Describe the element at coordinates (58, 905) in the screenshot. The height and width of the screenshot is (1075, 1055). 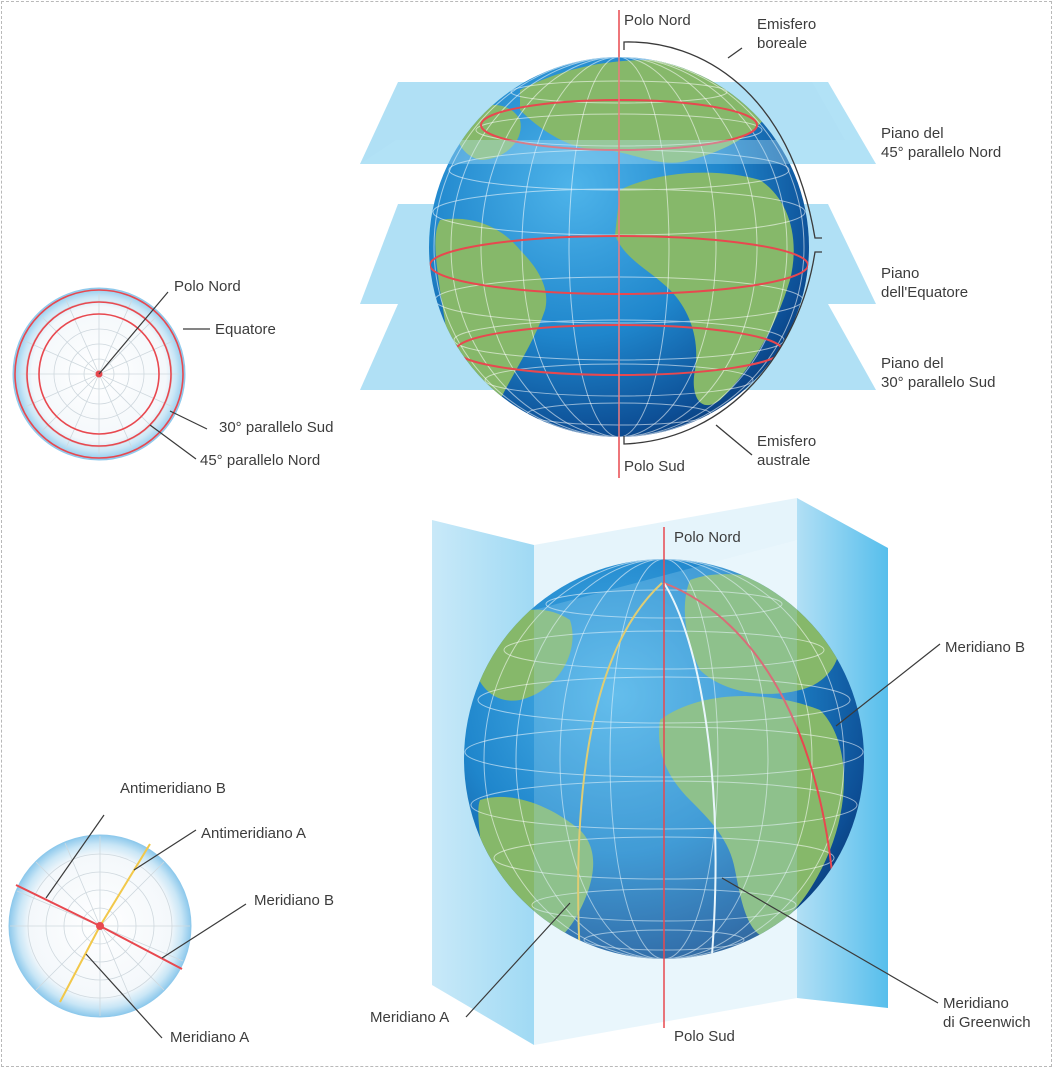
I see `disc-antimeridian-b-line` at that location.